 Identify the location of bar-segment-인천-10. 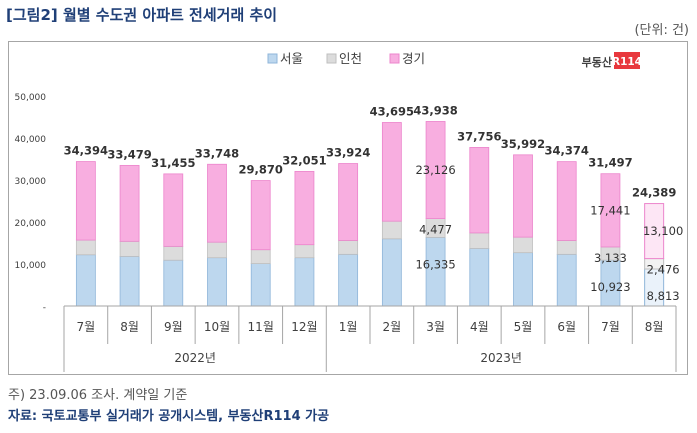
(479, 240).